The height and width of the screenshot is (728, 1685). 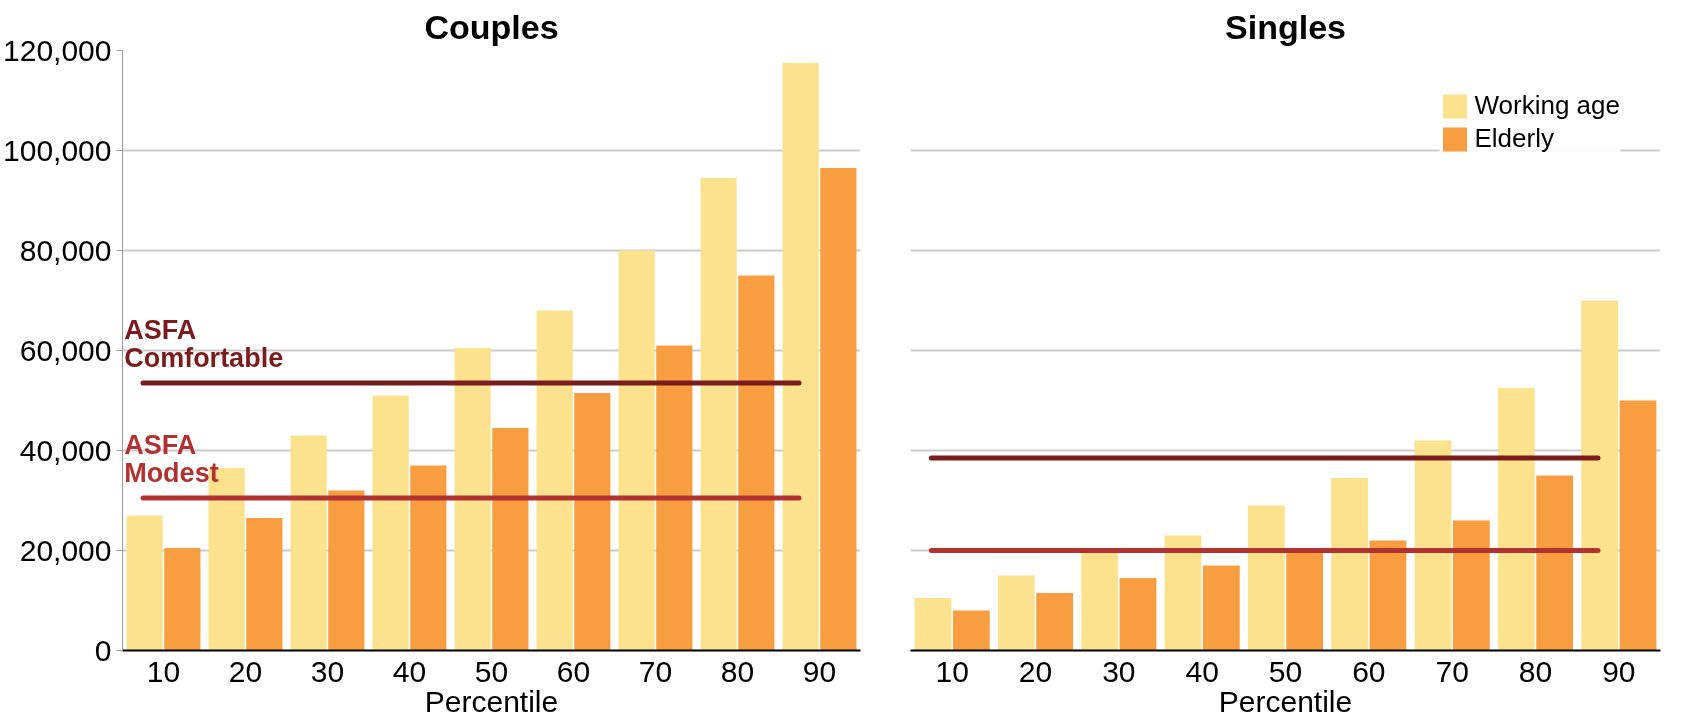 I want to click on y-tick-label: 100,000, so click(x=57, y=150).